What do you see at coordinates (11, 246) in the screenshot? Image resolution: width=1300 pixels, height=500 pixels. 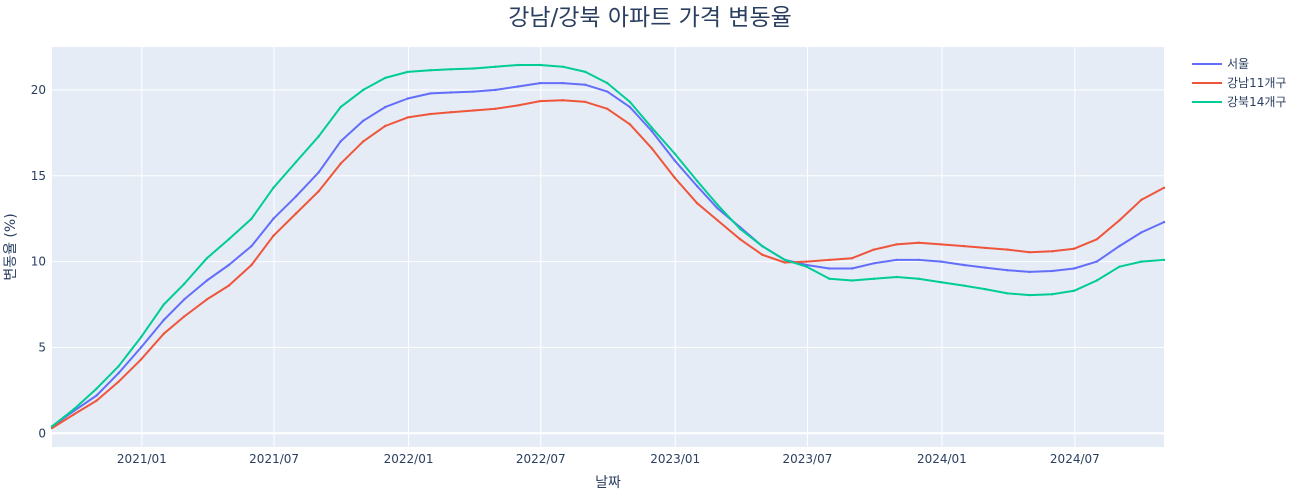 I see `y-axis-title: 변동율 (%)` at bounding box center [11, 246].